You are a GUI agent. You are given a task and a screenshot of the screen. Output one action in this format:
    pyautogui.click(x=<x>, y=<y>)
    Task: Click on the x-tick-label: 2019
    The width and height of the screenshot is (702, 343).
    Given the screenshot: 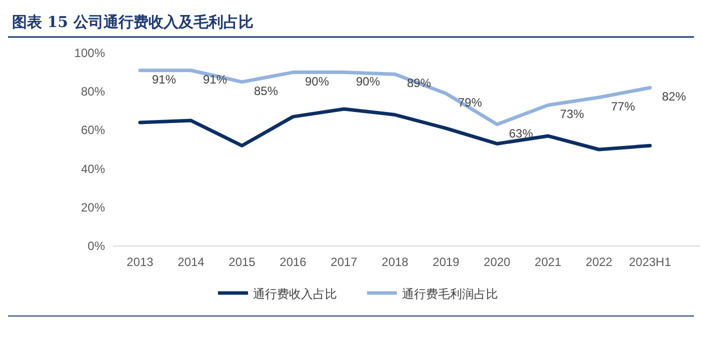 What is the action you would take?
    pyautogui.click(x=446, y=262)
    